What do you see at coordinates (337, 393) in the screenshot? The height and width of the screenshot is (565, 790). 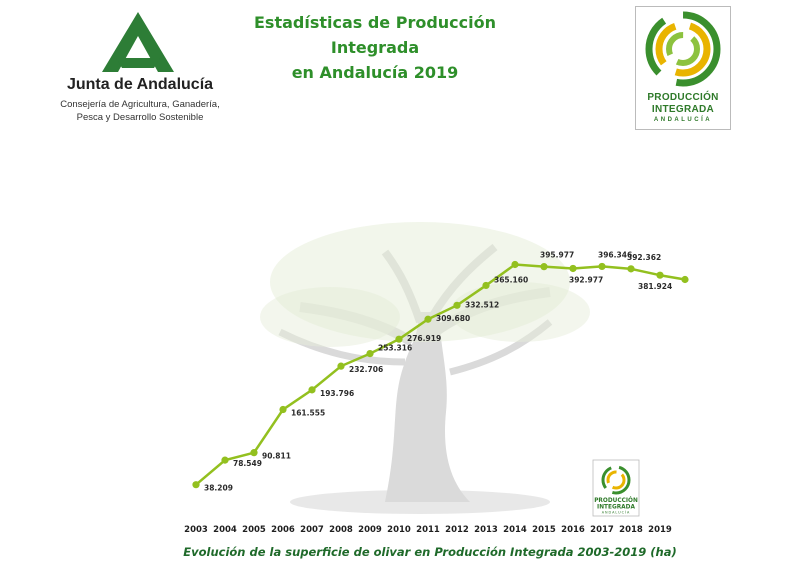 I see `data-label: 193.796` at bounding box center [337, 393].